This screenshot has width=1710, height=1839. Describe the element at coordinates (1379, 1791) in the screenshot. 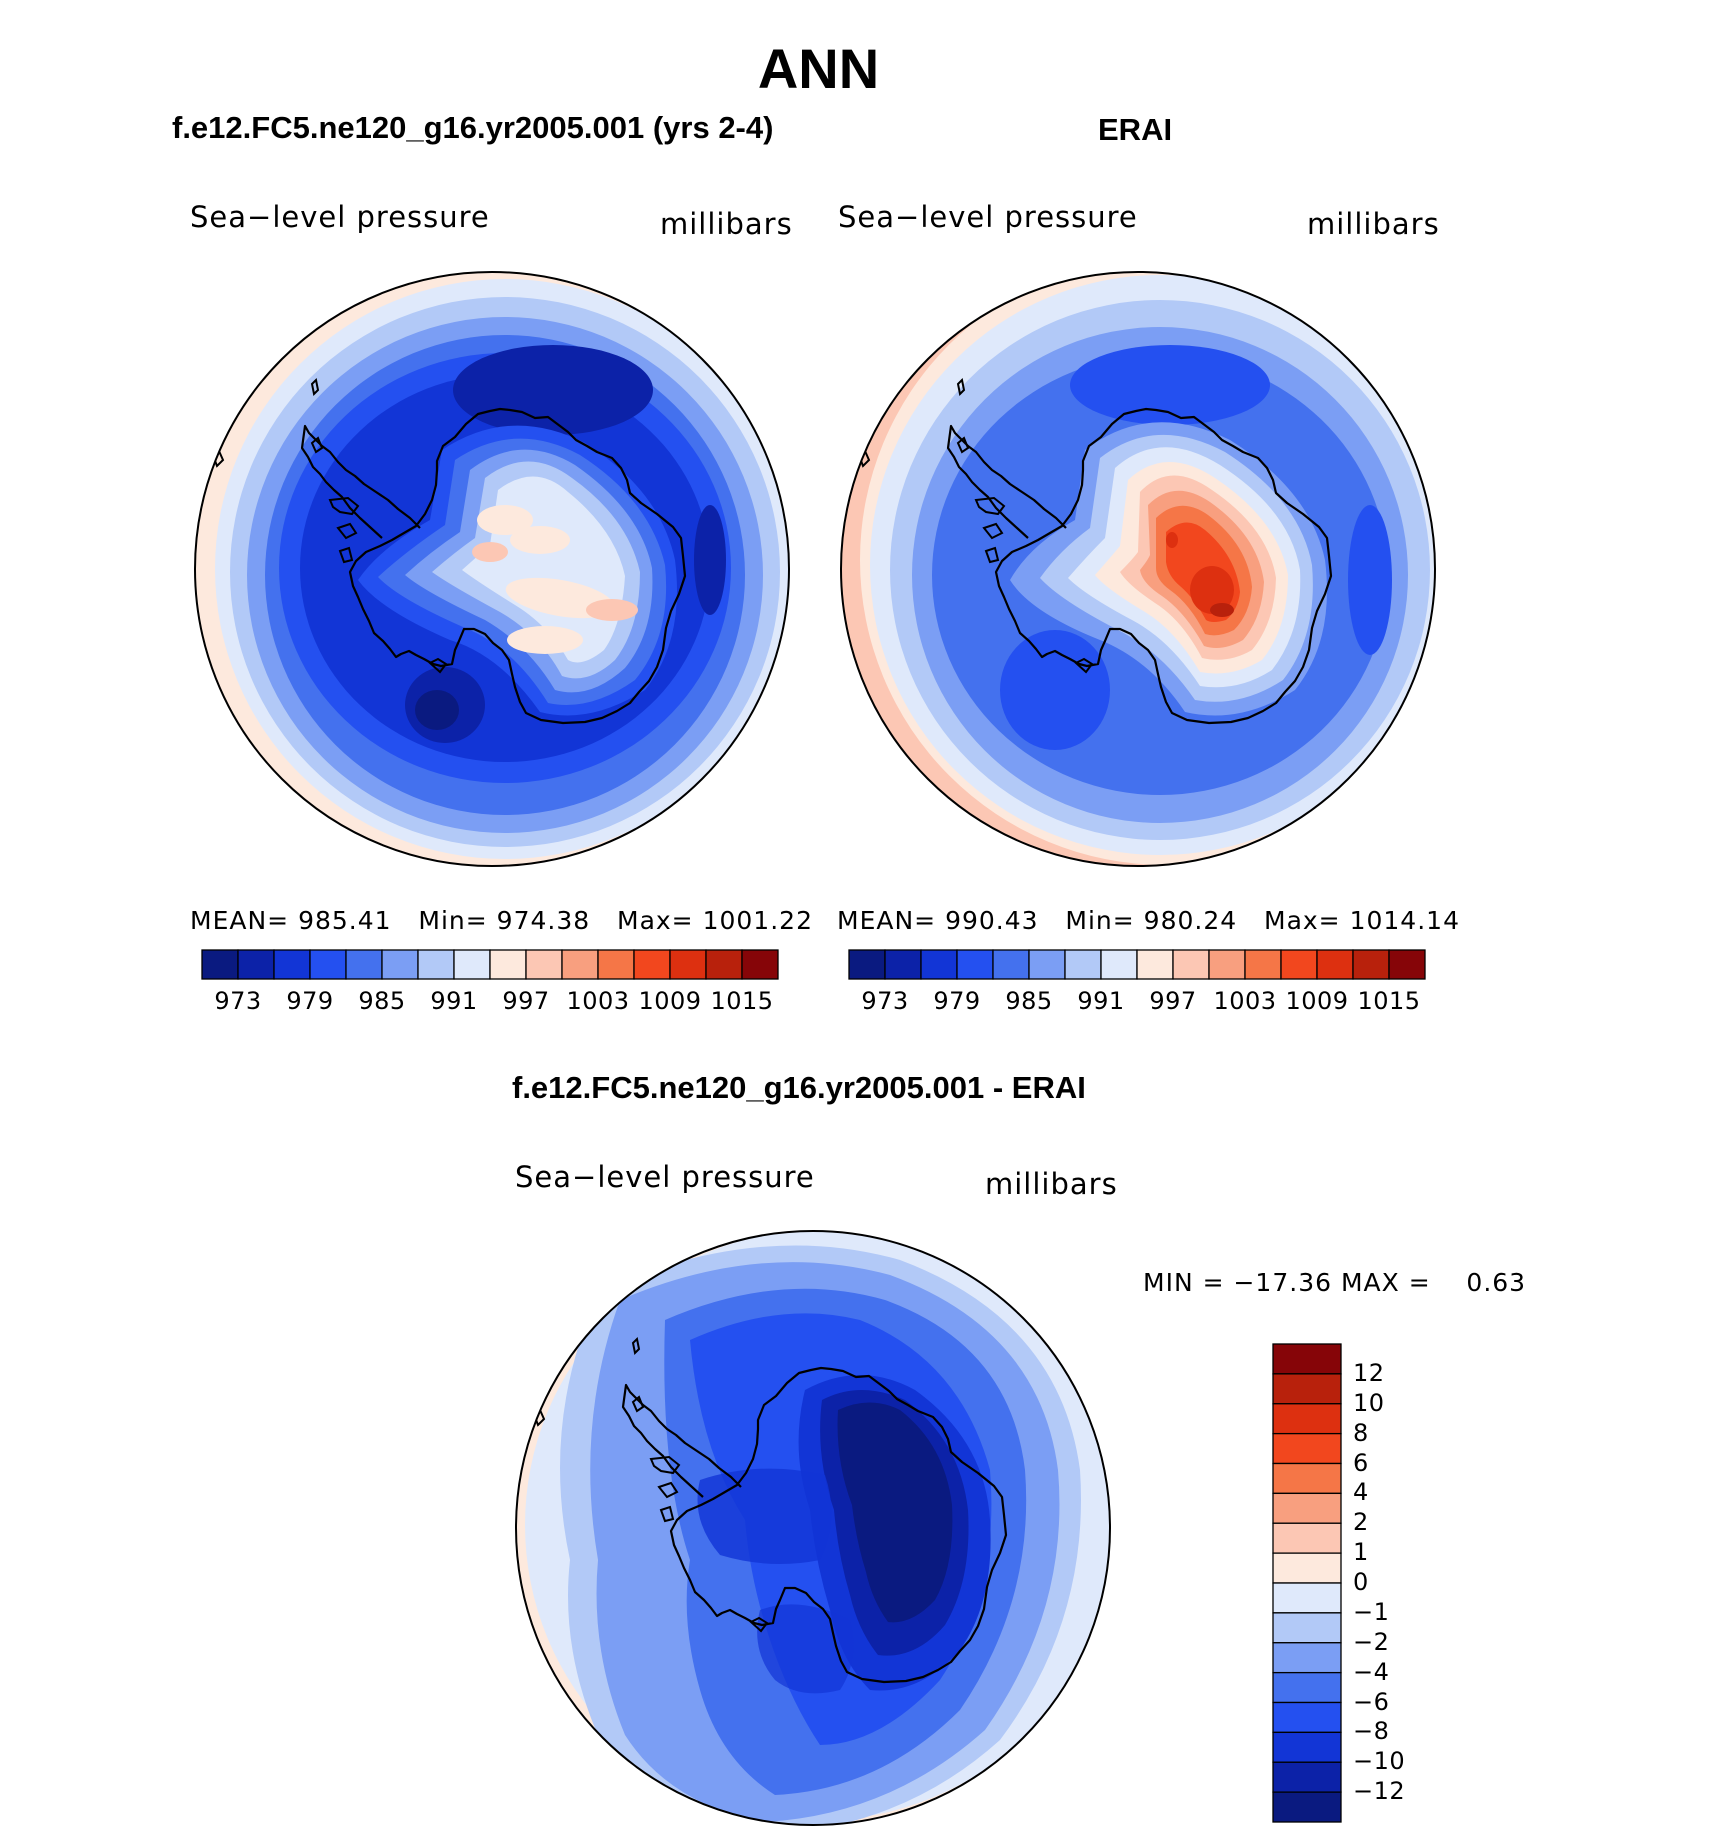

I see `diff-tick-label: −12` at that location.